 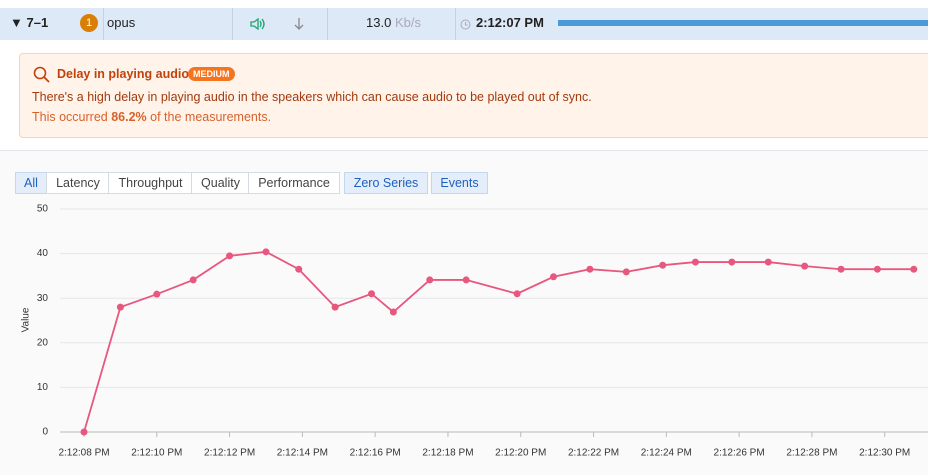 What do you see at coordinates (45, 432) in the screenshot?
I see `y-tick-label: 0` at bounding box center [45, 432].